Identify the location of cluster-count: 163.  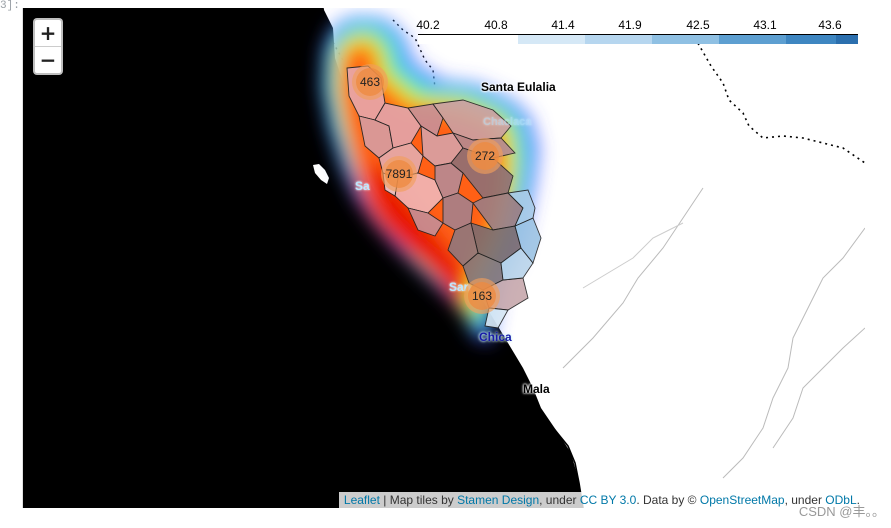
(482, 296).